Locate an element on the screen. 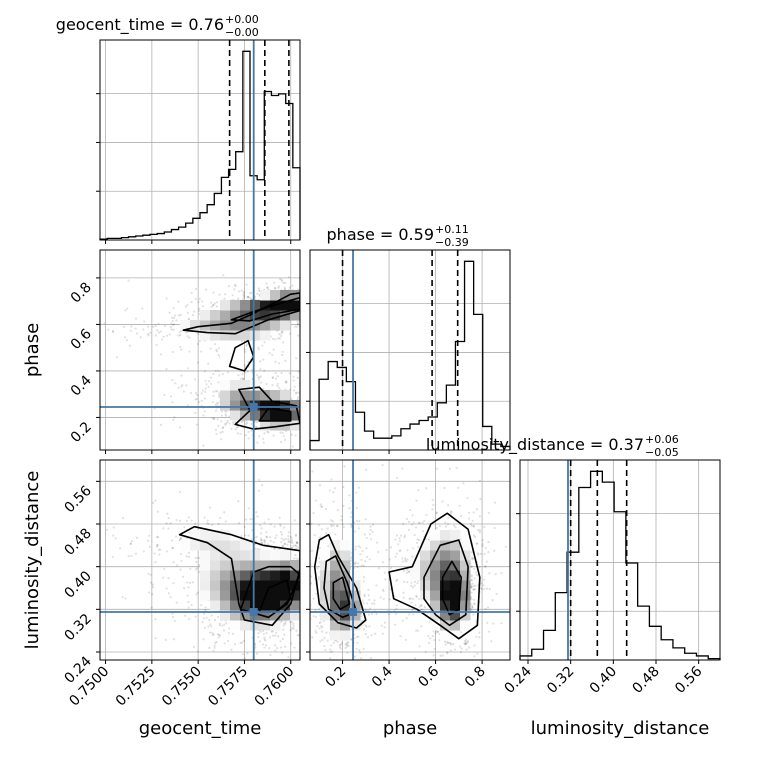 This screenshot has width=760, height=760. histogram-steps is located at coordinates (620, 565).